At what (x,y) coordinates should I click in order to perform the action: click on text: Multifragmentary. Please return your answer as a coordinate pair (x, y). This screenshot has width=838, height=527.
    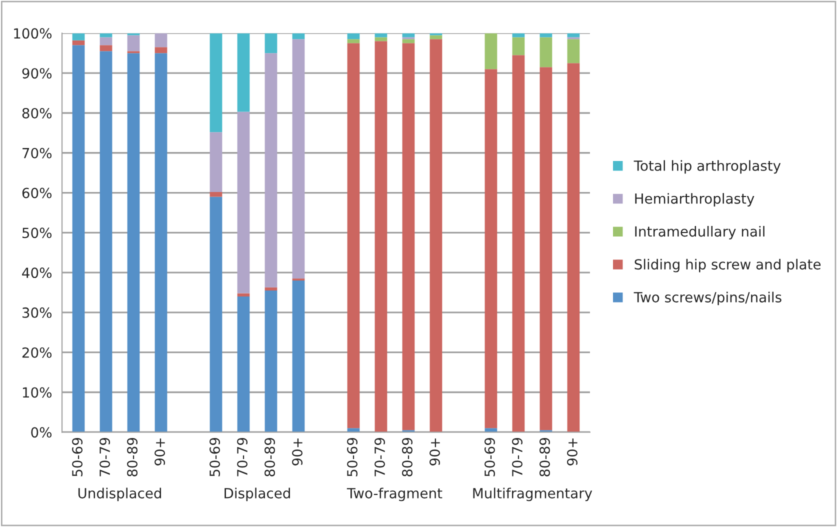
    Looking at the image, I should click on (532, 495).